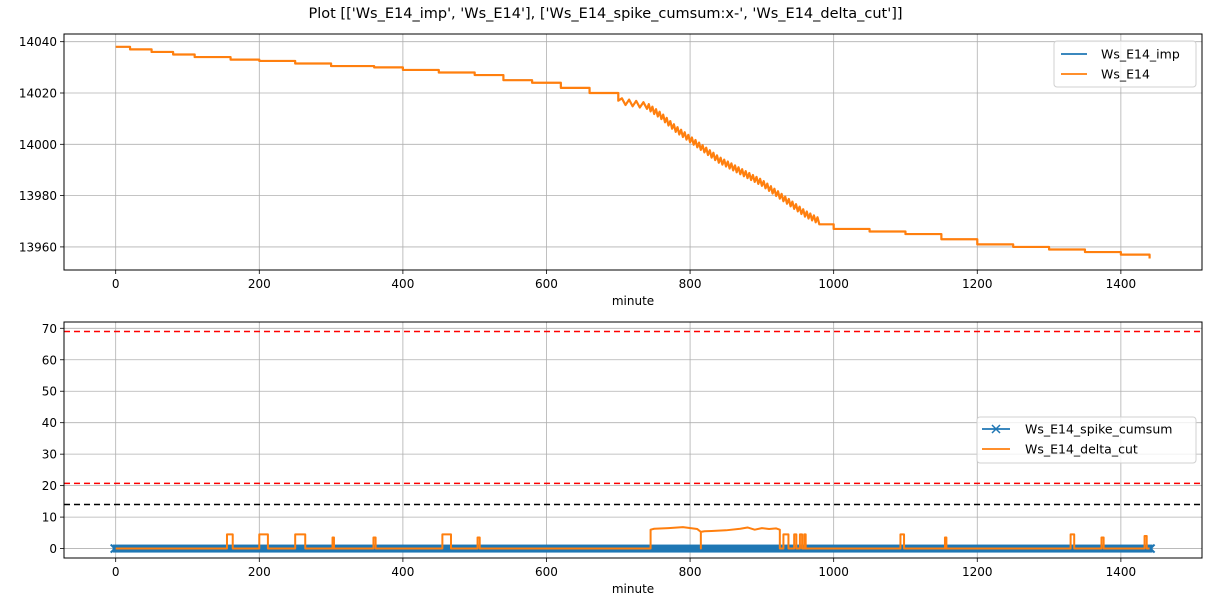 The image size is (1211, 611). What do you see at coordinates (1125, 74) in the screenshot?
I see `legend-label: Ws_E14` at bounding box center [1125, 74].